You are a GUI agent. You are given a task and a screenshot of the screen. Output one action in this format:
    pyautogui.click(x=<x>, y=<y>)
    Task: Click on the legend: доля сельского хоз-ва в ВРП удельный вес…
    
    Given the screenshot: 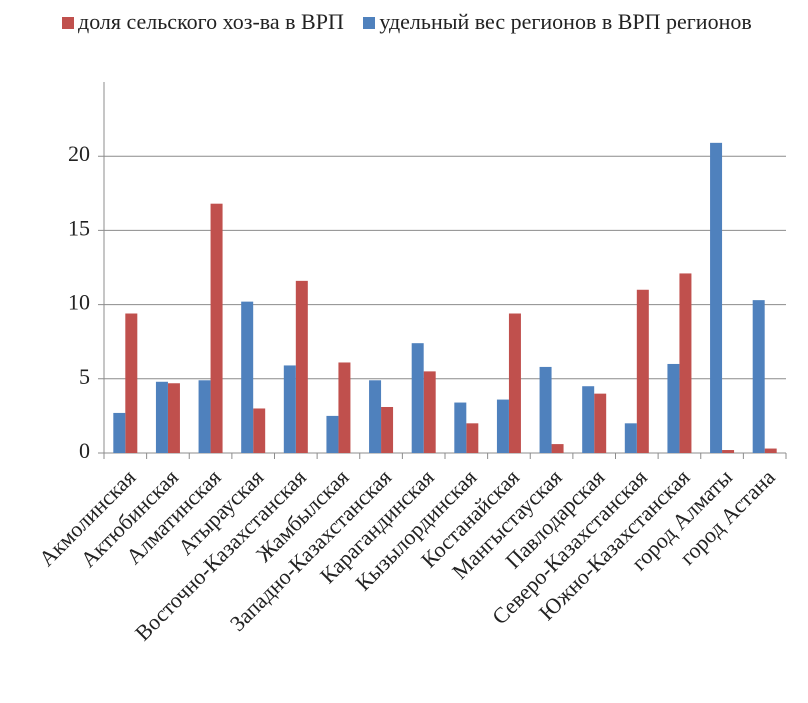 What is the action you would take?
    pyautogui.click(x=435, y=22)
    